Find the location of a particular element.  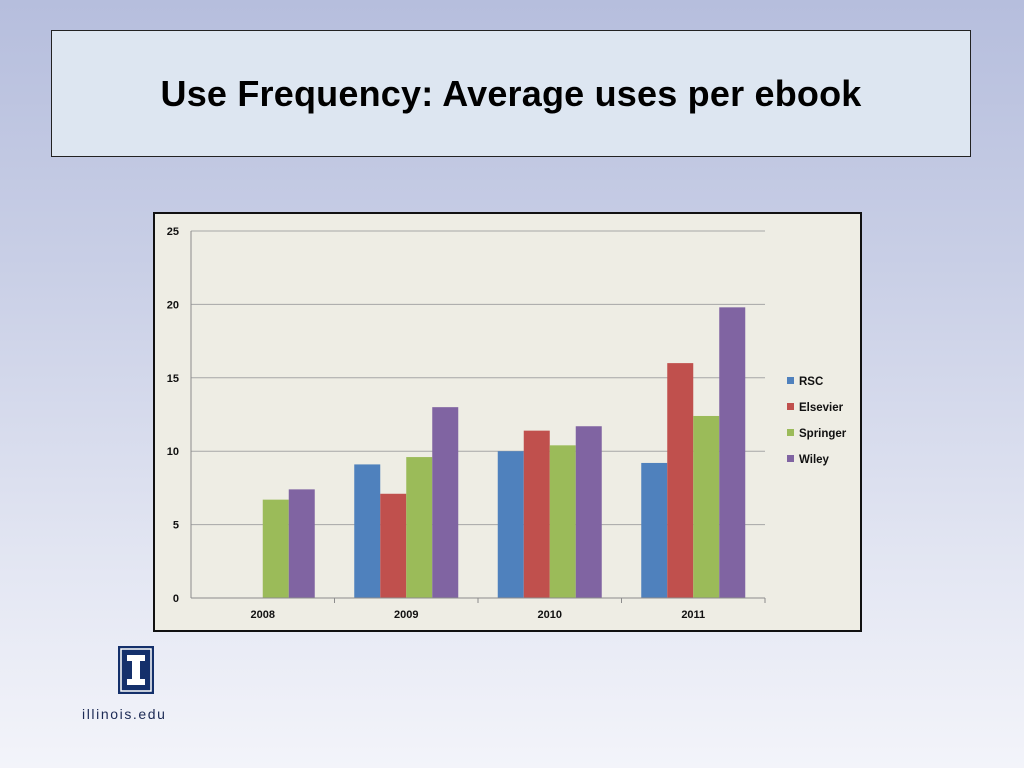

slide-title: Use Frequency: Average uses per ebook is located at coordinates (511, 93).